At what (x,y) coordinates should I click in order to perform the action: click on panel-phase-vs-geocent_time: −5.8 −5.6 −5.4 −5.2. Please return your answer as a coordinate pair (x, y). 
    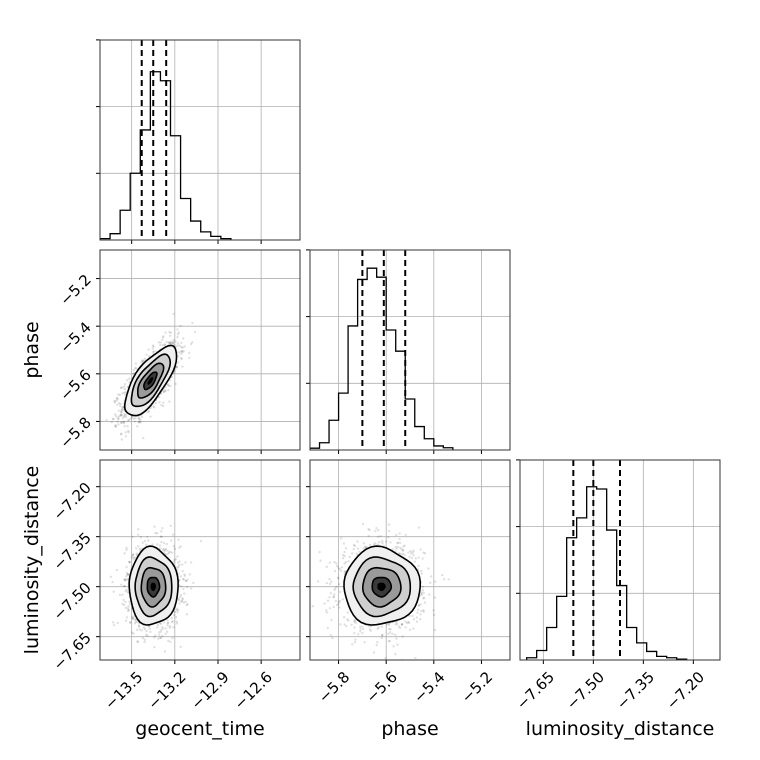
    Looking at the image, I should click on (178, 351).